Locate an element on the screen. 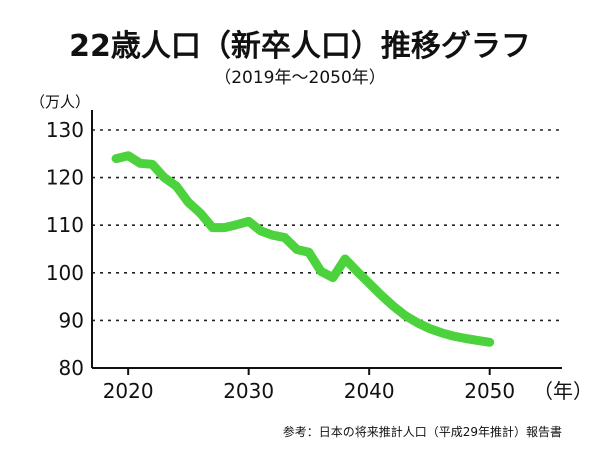 This screenshot has height=463, width=600. x-tick-label-2040: 2040 is located at coordinates (369, 391).